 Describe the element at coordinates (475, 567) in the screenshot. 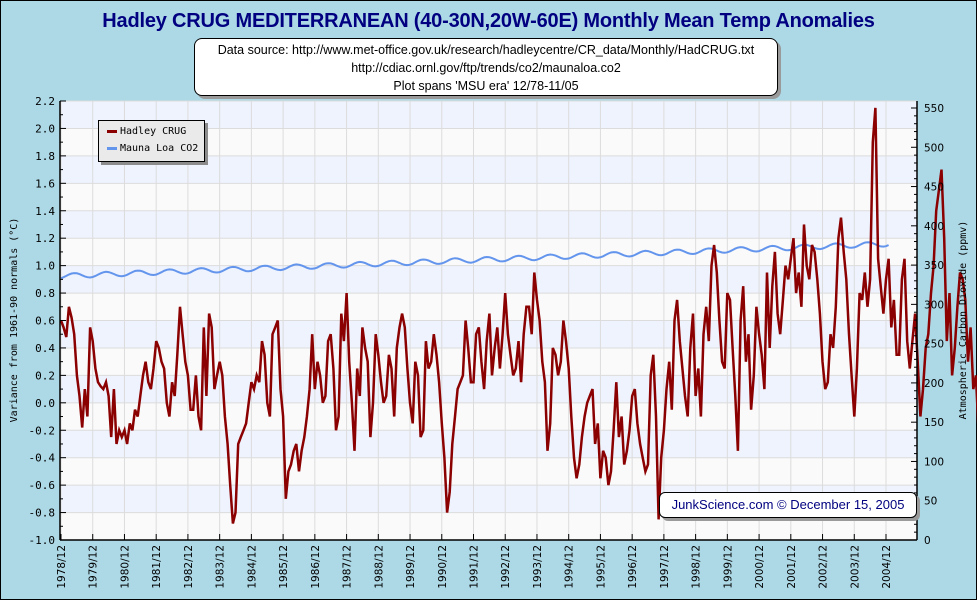

I see `x-tick-label: 1991/12` at that location.